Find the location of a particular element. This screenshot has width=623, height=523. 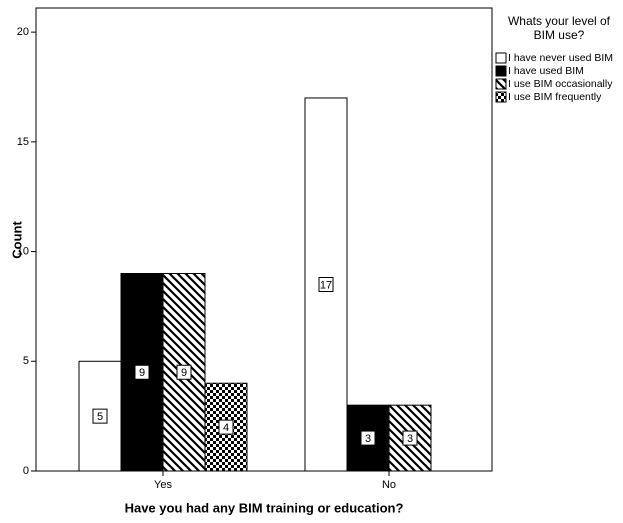

legend-title: Whats your level of BIM use? is located at coordinates (559, 28).